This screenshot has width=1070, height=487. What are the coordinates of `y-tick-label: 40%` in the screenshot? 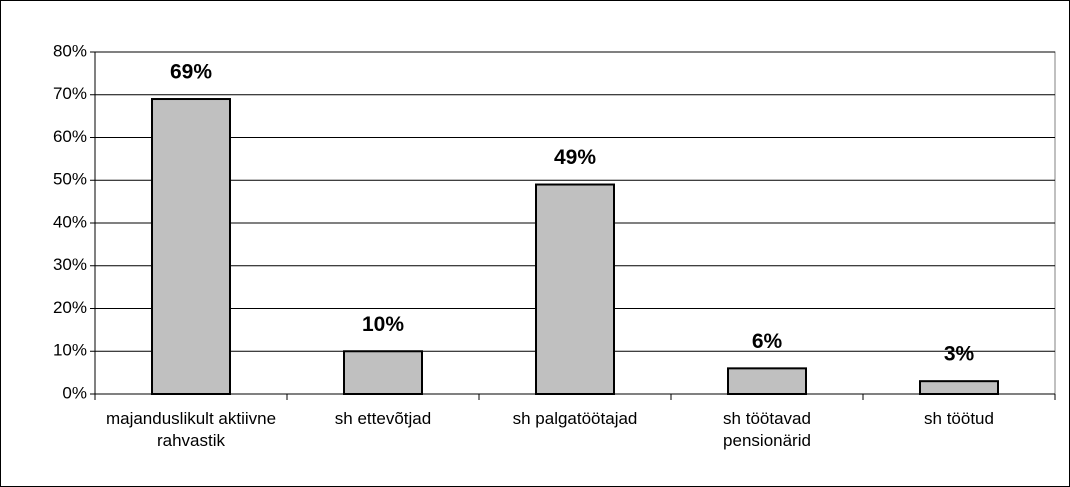 It's located at (70, 221).